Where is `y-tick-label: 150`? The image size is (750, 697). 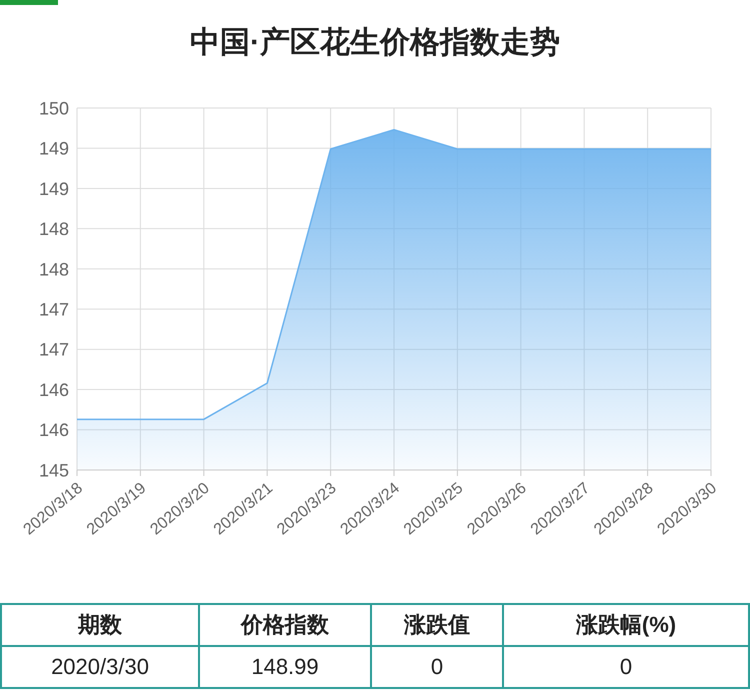
y-tick-label: 150 is located at coordinates (53, 108).